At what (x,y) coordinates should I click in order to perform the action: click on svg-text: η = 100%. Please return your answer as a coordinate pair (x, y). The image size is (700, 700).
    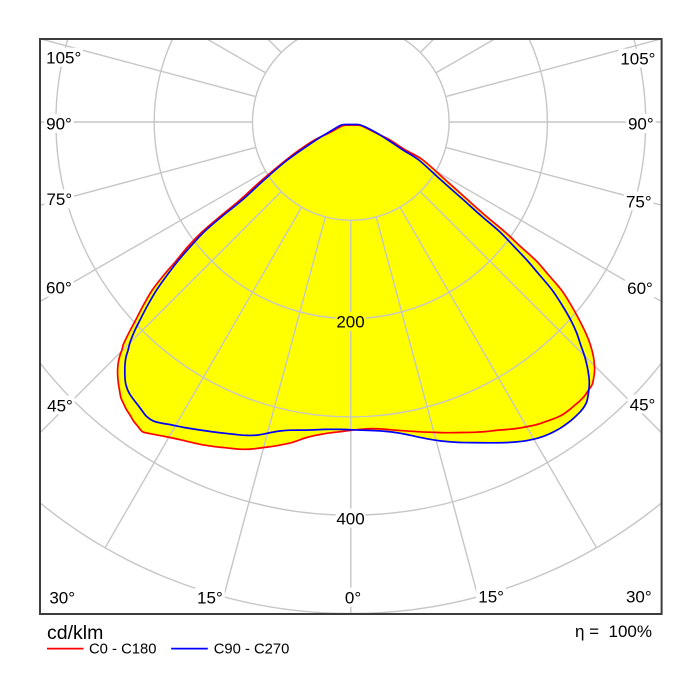
    Looking at the image, I should click on (613, 631).